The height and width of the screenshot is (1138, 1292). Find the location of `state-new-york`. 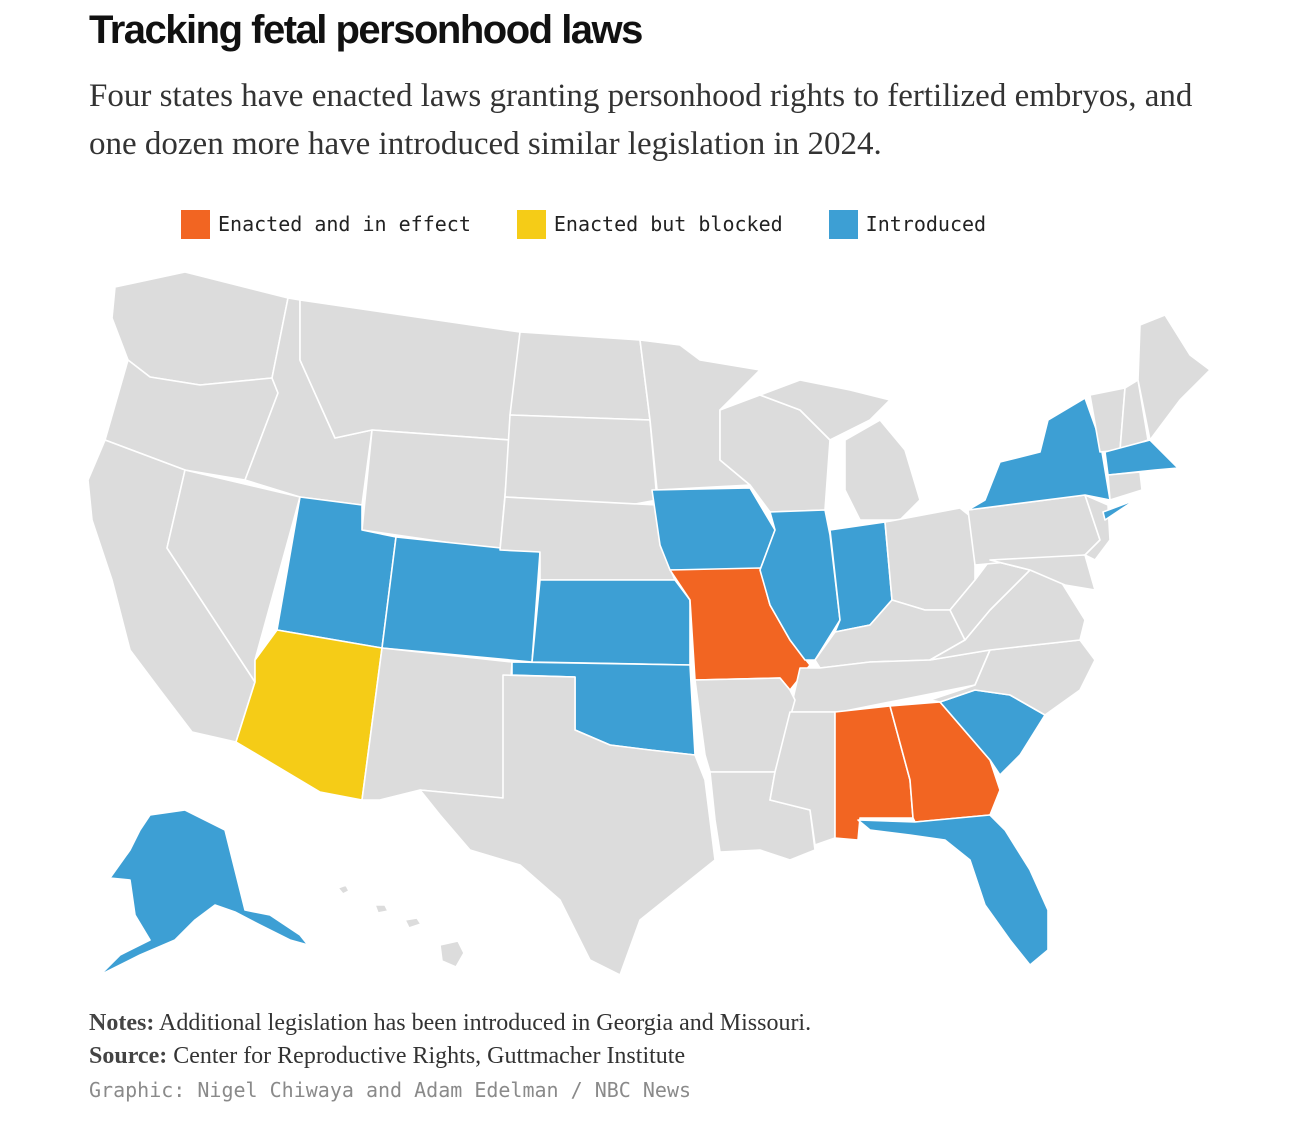

state-new-york is located at coordinates (1051, 459).